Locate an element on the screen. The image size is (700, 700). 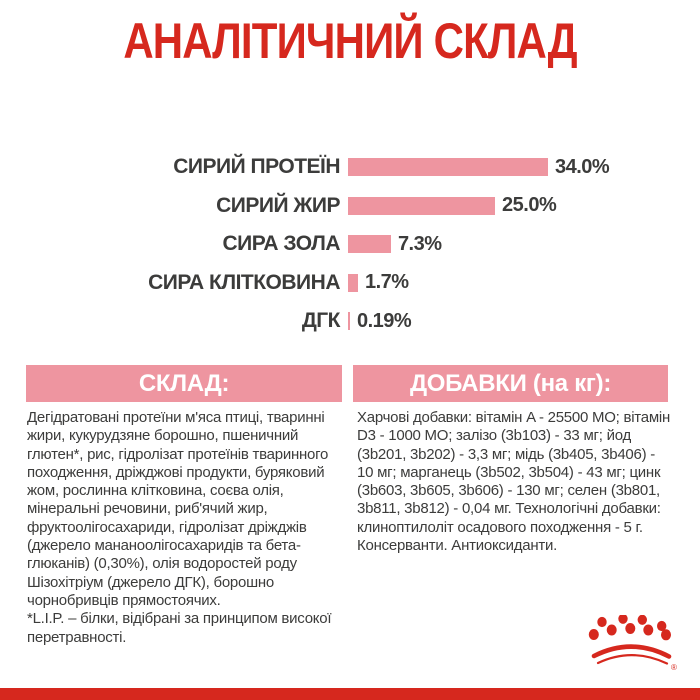
chart-row: СИРИЙ ПРОТЕЇН 34.0% is located at coordinates (350, 166).